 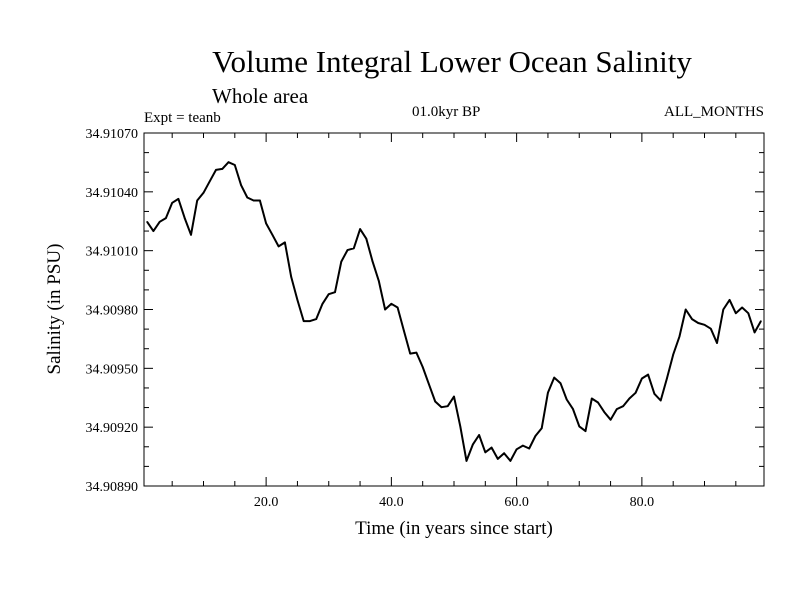 I want to click on y-tick-label: 34.90950, so click(x=112, y=369).